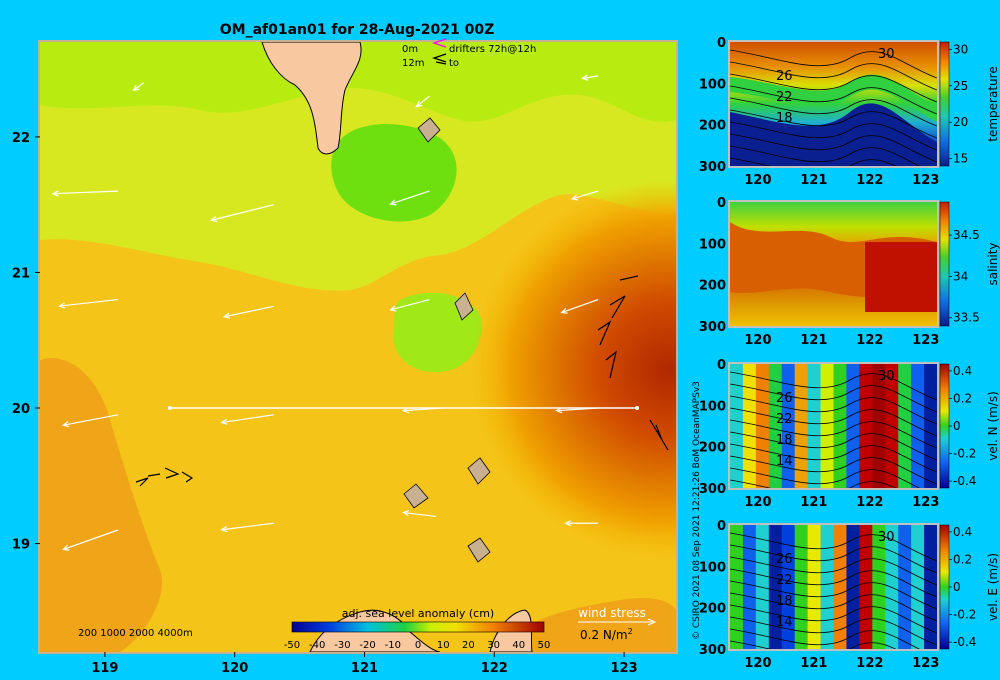 The height and width of the screenshot is (680, 1000). What do you see at coordinates (394, 173) in the screenshot?
I see `ssh-low-patch` at bounding box center [394, 173].